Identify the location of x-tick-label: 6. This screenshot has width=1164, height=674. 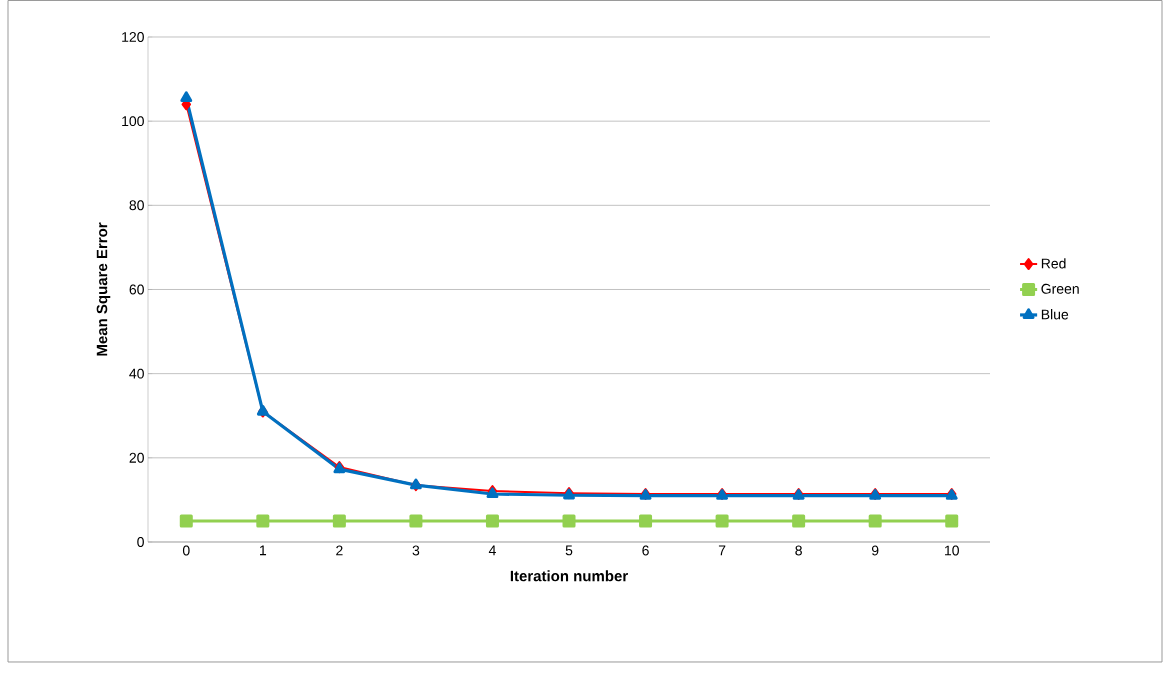
(645, 550).